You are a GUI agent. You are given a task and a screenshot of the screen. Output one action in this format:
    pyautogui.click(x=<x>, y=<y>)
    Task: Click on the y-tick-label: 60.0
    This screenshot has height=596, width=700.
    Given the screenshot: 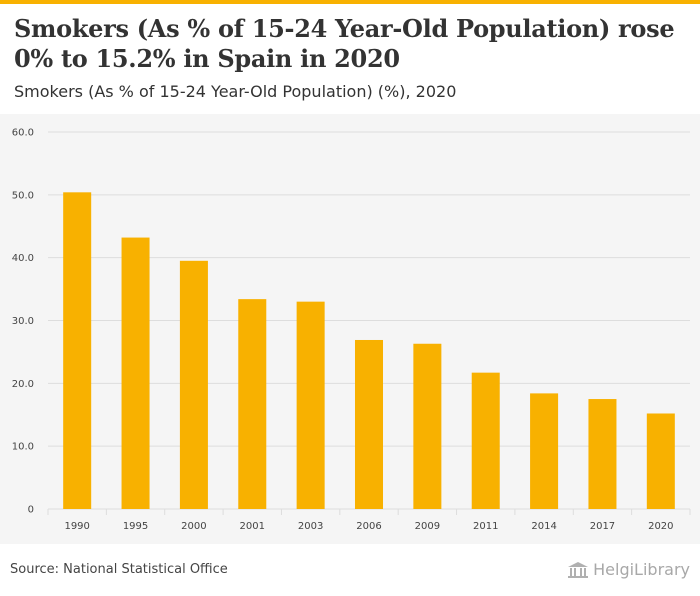 What is the action you would take?
    pyautogui.click(x=23, y=133)
    